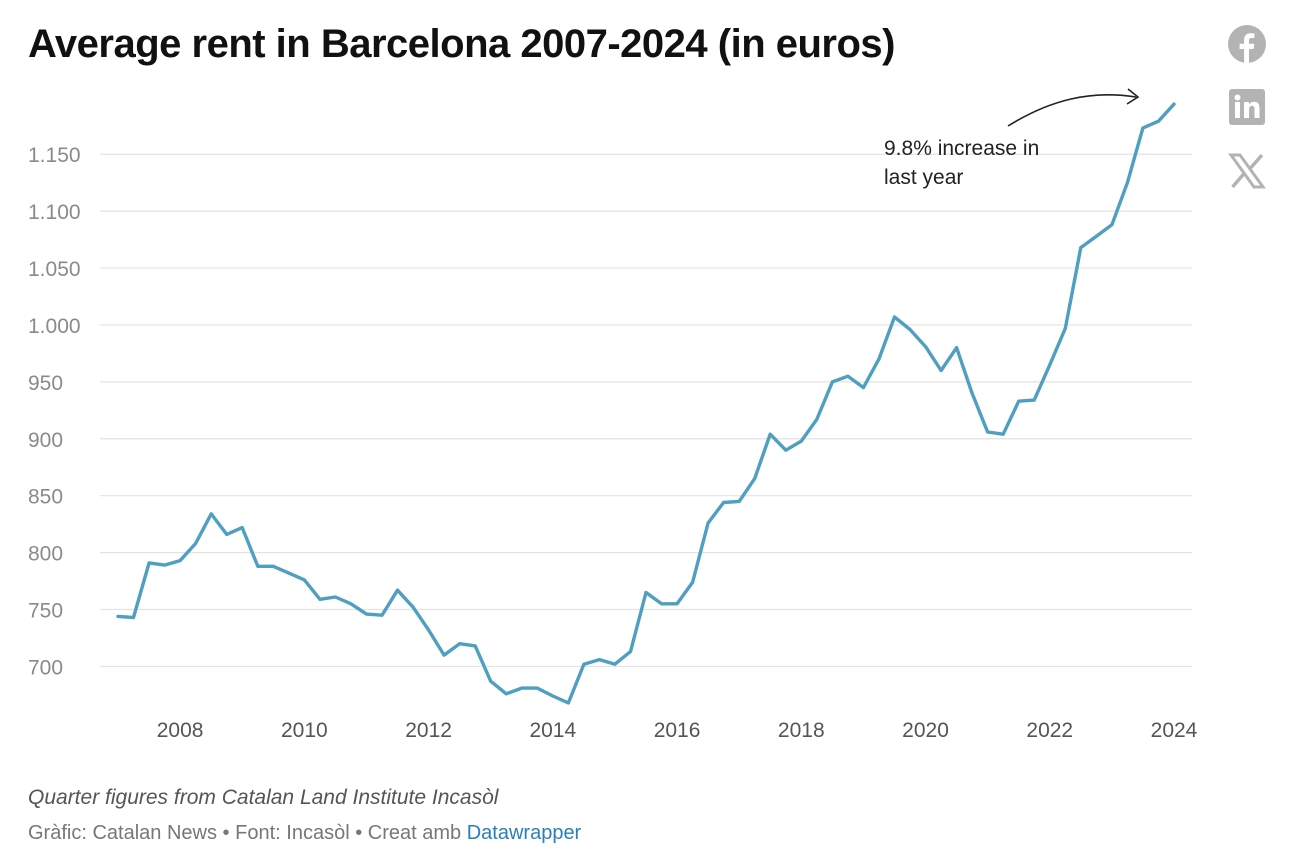 This screenshot has height=868, width=1314. What do you see at coordinates (154, 833) in the screenshot?
I see `footer-grafic-value: Catalan News` at bounding box center [154, 833].